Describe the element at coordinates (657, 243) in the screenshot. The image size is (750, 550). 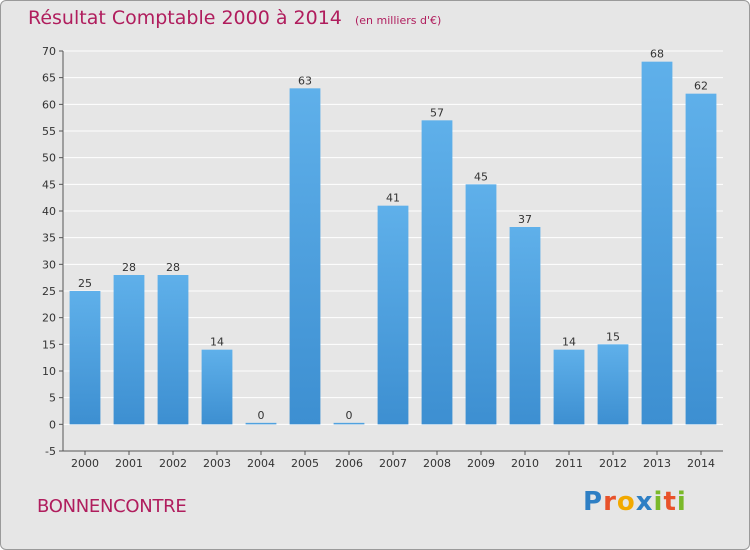
I see `bar-2013` at that location.